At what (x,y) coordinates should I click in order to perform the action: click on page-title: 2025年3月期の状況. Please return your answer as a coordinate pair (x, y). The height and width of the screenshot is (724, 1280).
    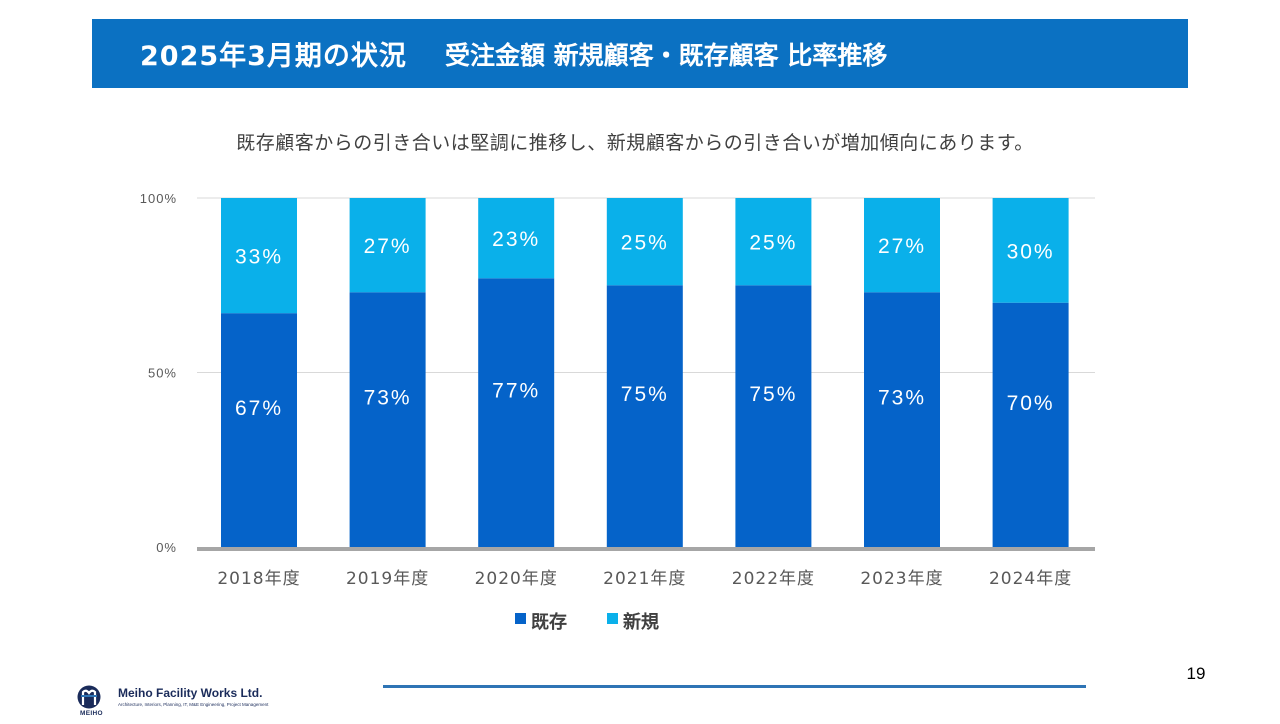
    Looking at the image, I should click on (273, 56).